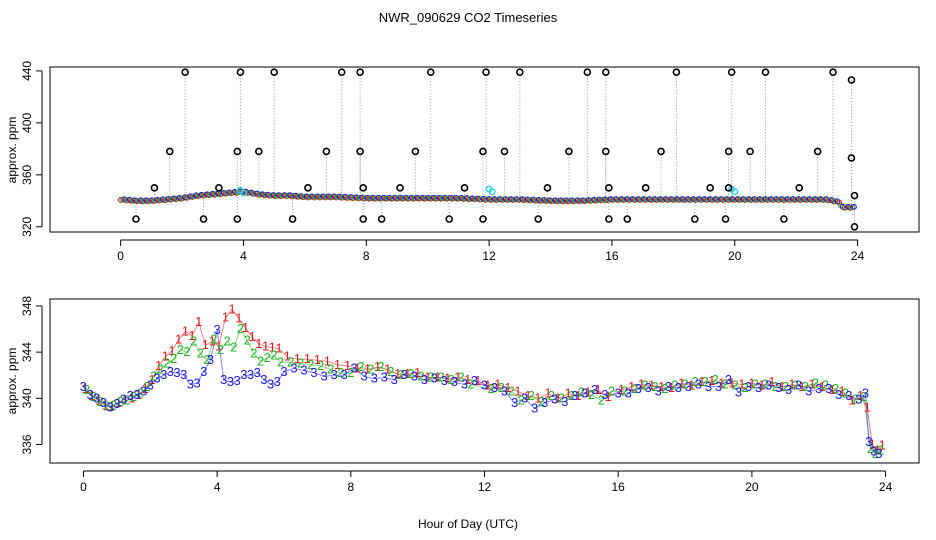 This screenshot has height=540, width=936. What do you see at coordinates (350, 487) in the screenshot?
I see `bottom-x-tick-label: 8` at bounding box center [350, 487].